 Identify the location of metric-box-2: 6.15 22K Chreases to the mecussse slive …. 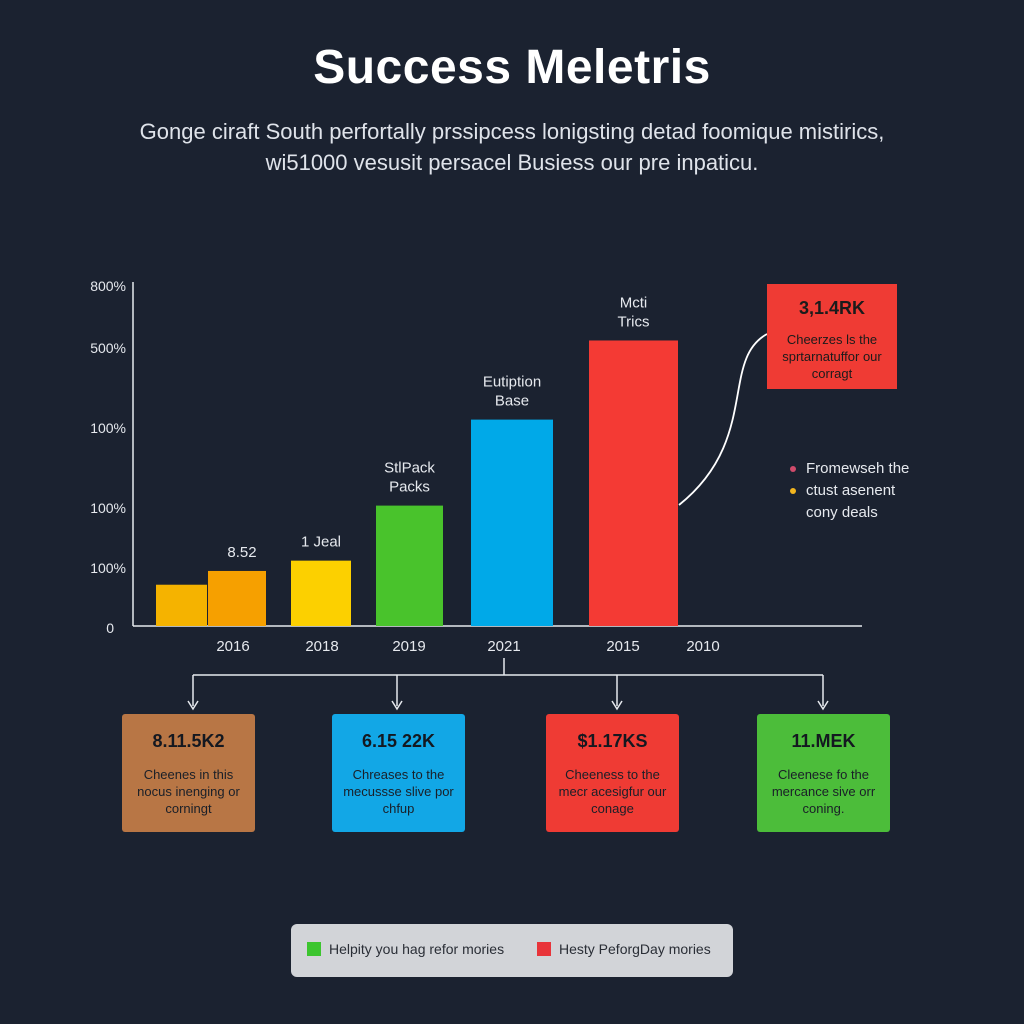
(398, 773).